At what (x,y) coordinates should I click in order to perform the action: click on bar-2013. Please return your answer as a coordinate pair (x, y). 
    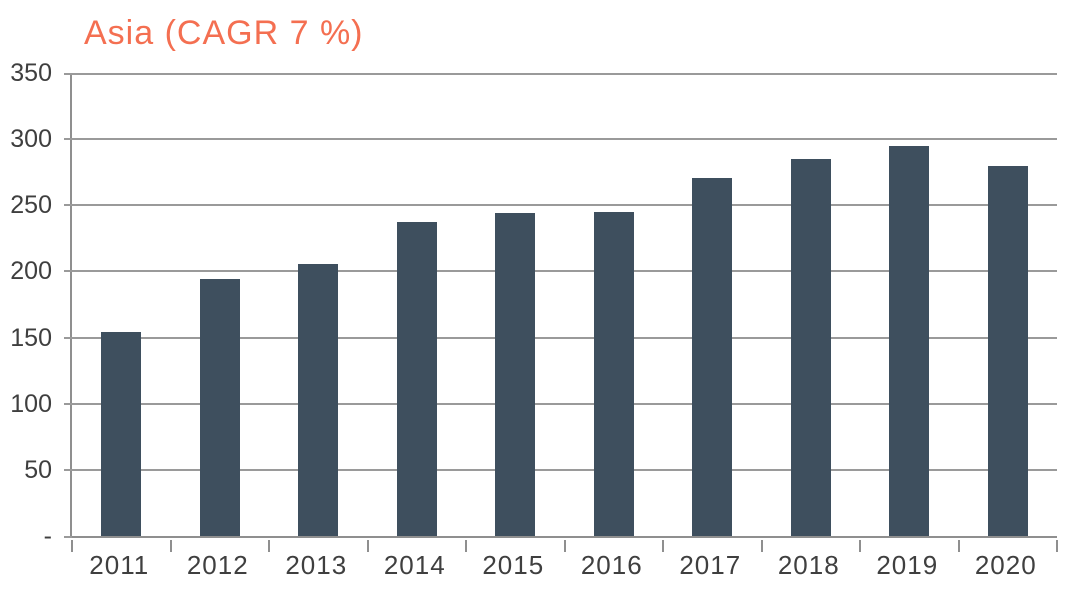
    Looking at the image, I should click on (318, 399).